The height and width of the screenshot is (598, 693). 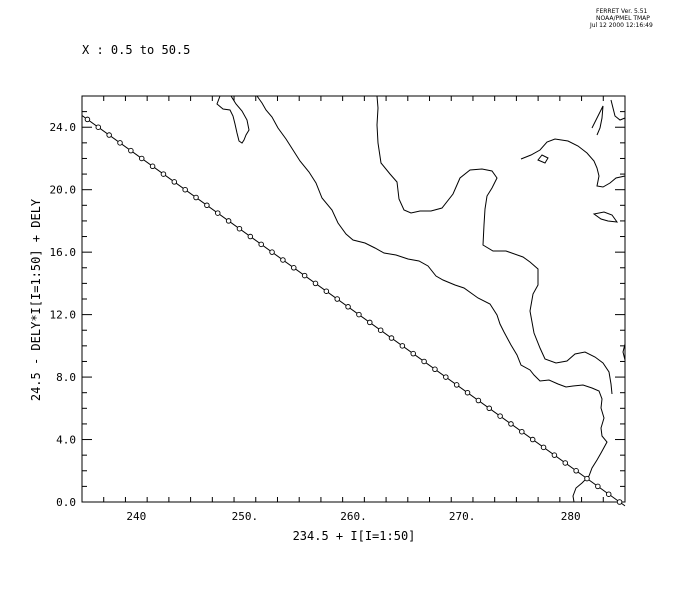 What do you see at coordinates (63, 252) in the screenshot?
I see `y-tick-label: 16.0` at bounding box center [63, 252].